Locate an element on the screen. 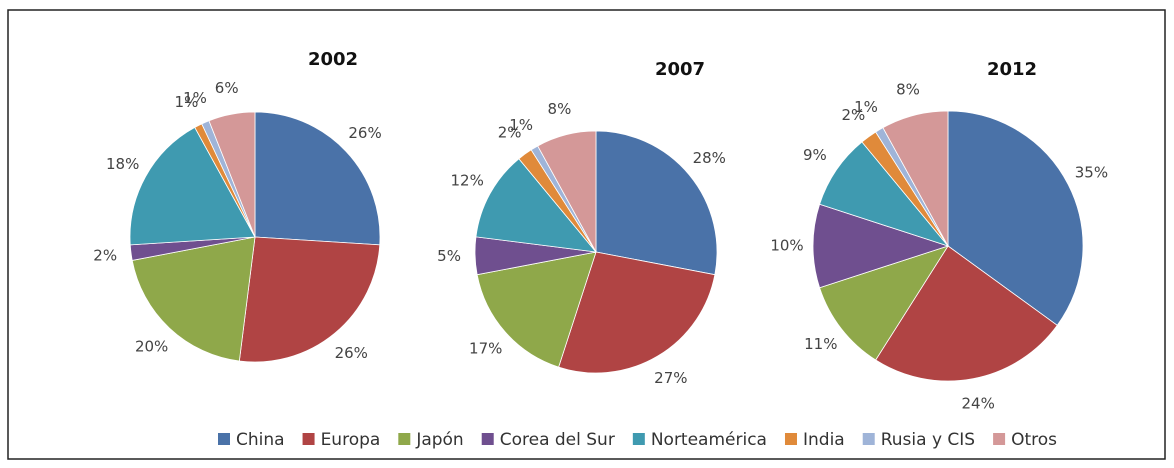 Image resolution: width=1174 pixels, height=468 pixels. data-label: 12% is located at coordinates (467, 181).